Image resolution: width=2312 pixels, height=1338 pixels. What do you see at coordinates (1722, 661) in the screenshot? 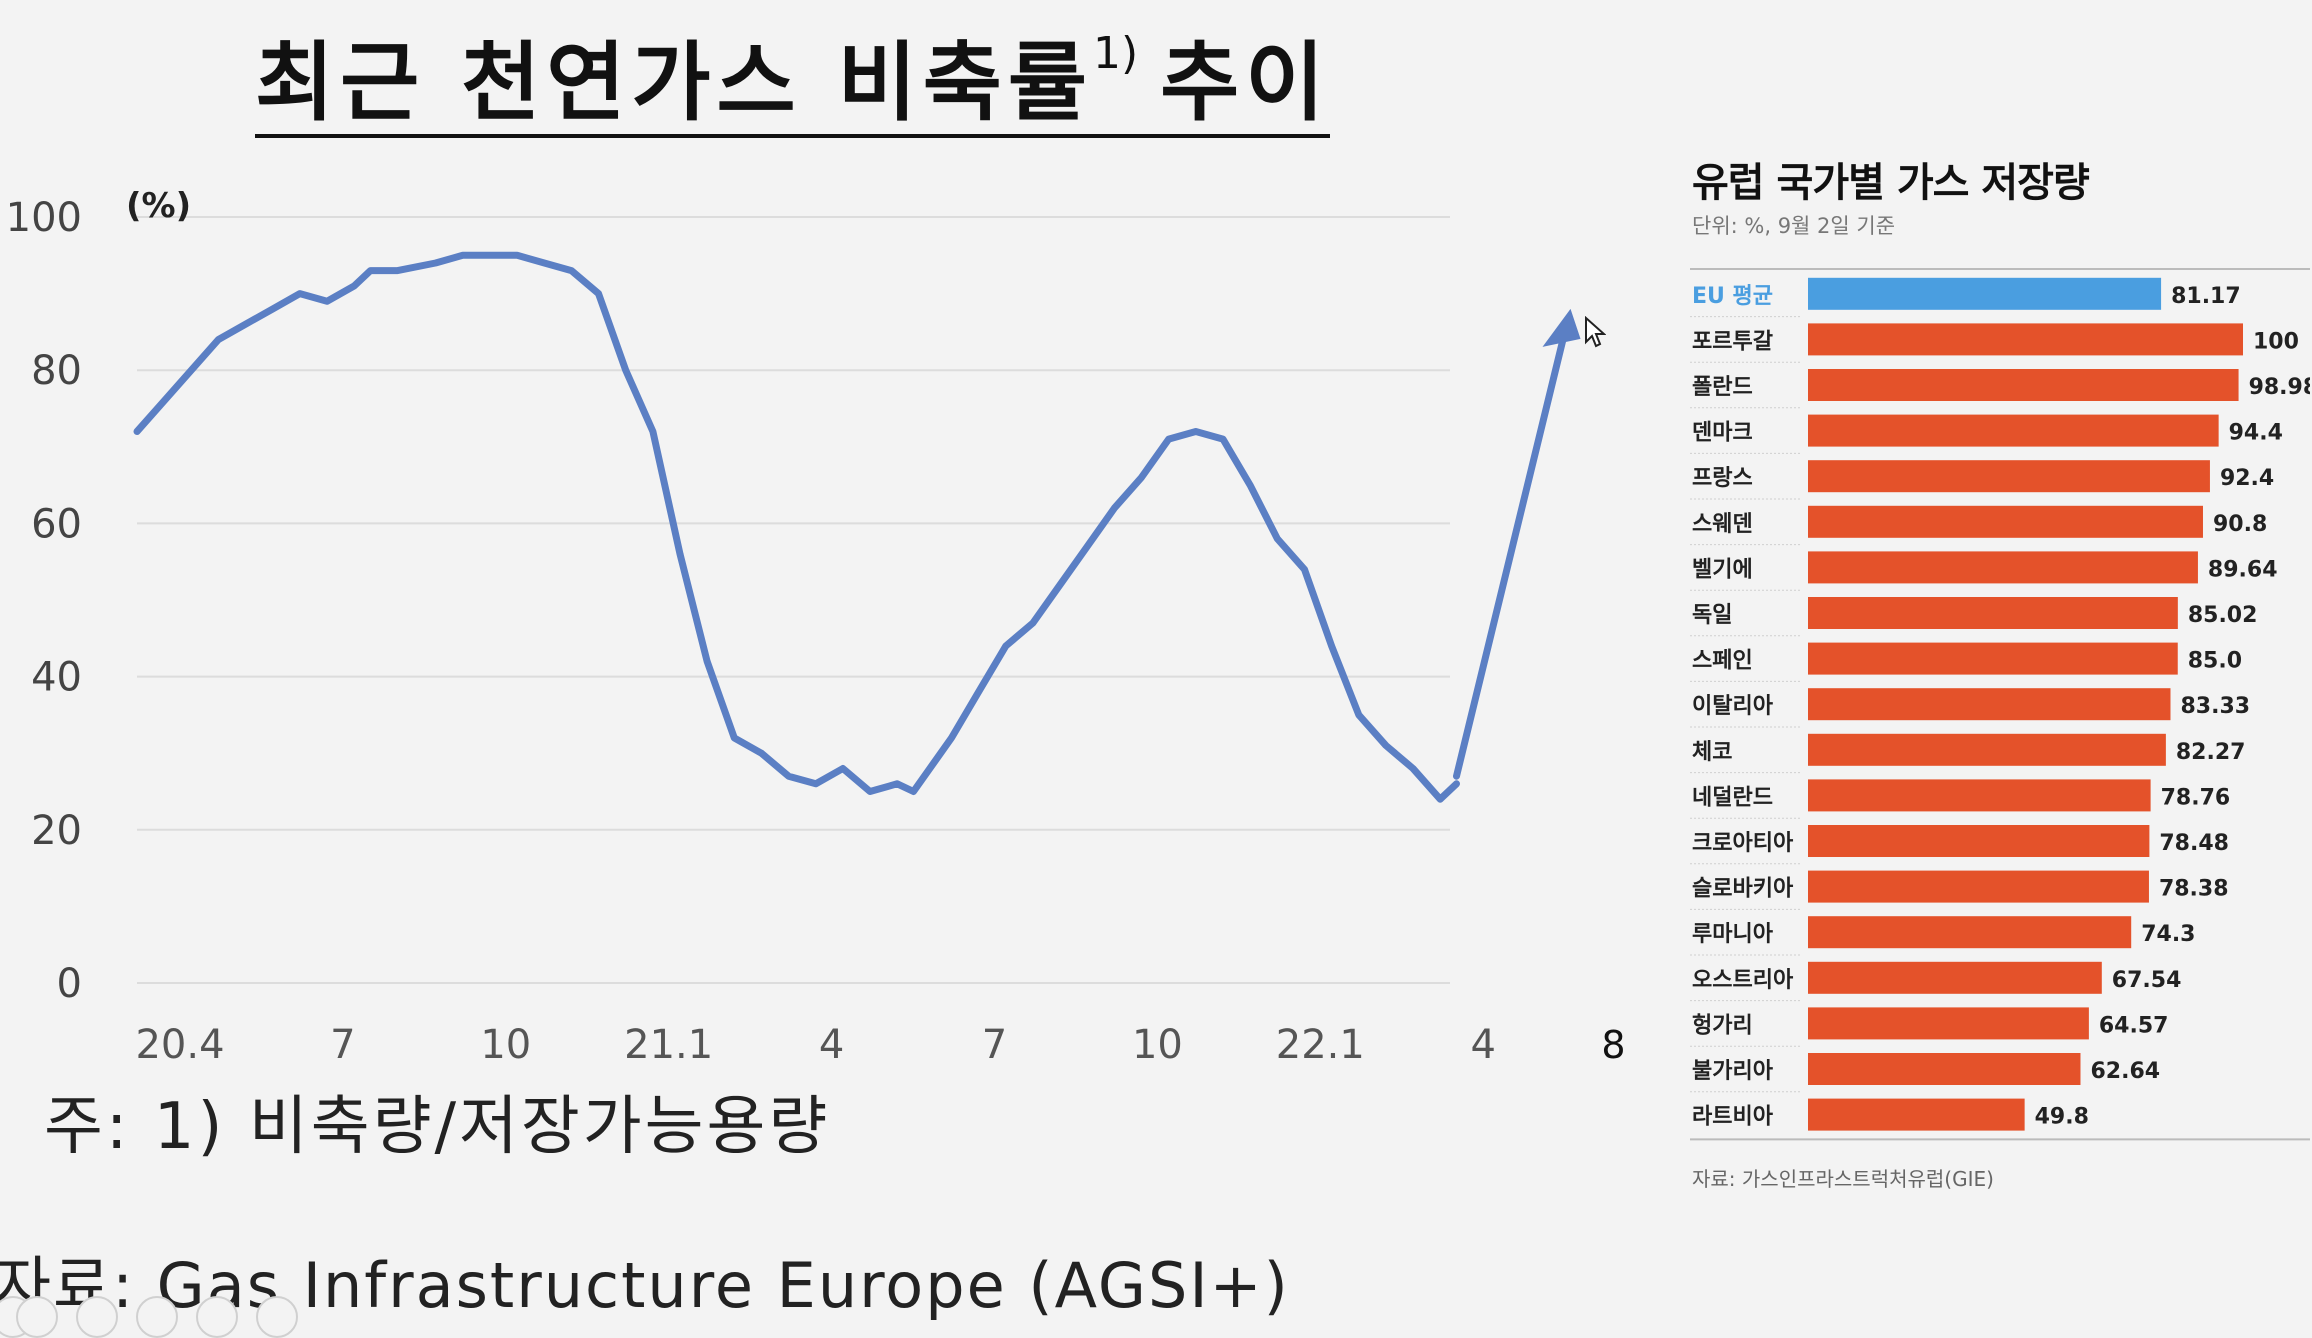
I see `country-label: 스페인` at bounding box center [1722, 661].